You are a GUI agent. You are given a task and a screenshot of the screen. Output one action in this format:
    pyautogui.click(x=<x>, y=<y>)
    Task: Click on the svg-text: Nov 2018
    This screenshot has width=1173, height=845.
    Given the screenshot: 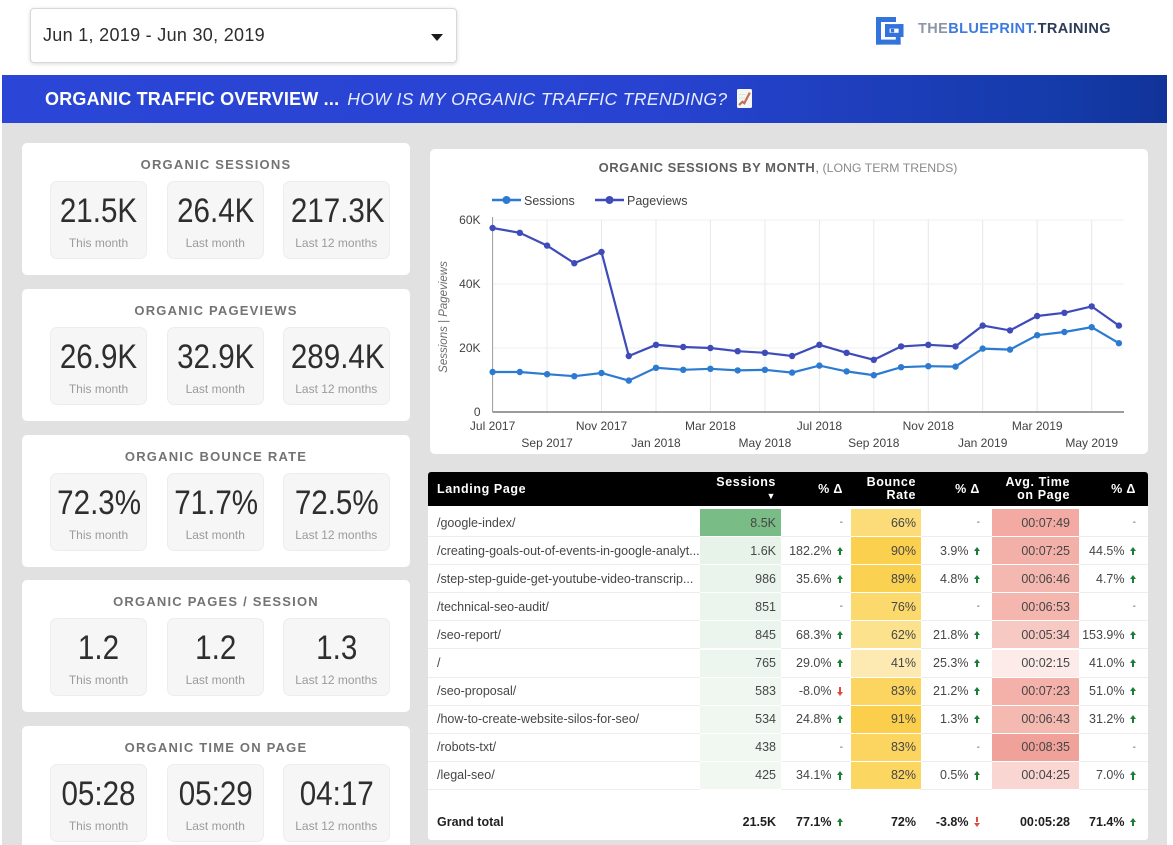 What is the action you would take?
    pyautogui.click(x=929, y=426)
    